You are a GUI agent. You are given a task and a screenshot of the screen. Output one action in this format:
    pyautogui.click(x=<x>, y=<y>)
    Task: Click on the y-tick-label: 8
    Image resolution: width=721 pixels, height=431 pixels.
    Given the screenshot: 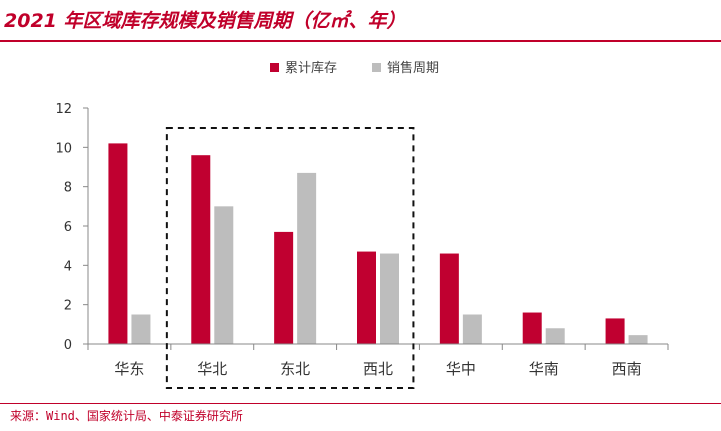 What is the action you would take?
    pyautogui.click(x=68, y=188)
    